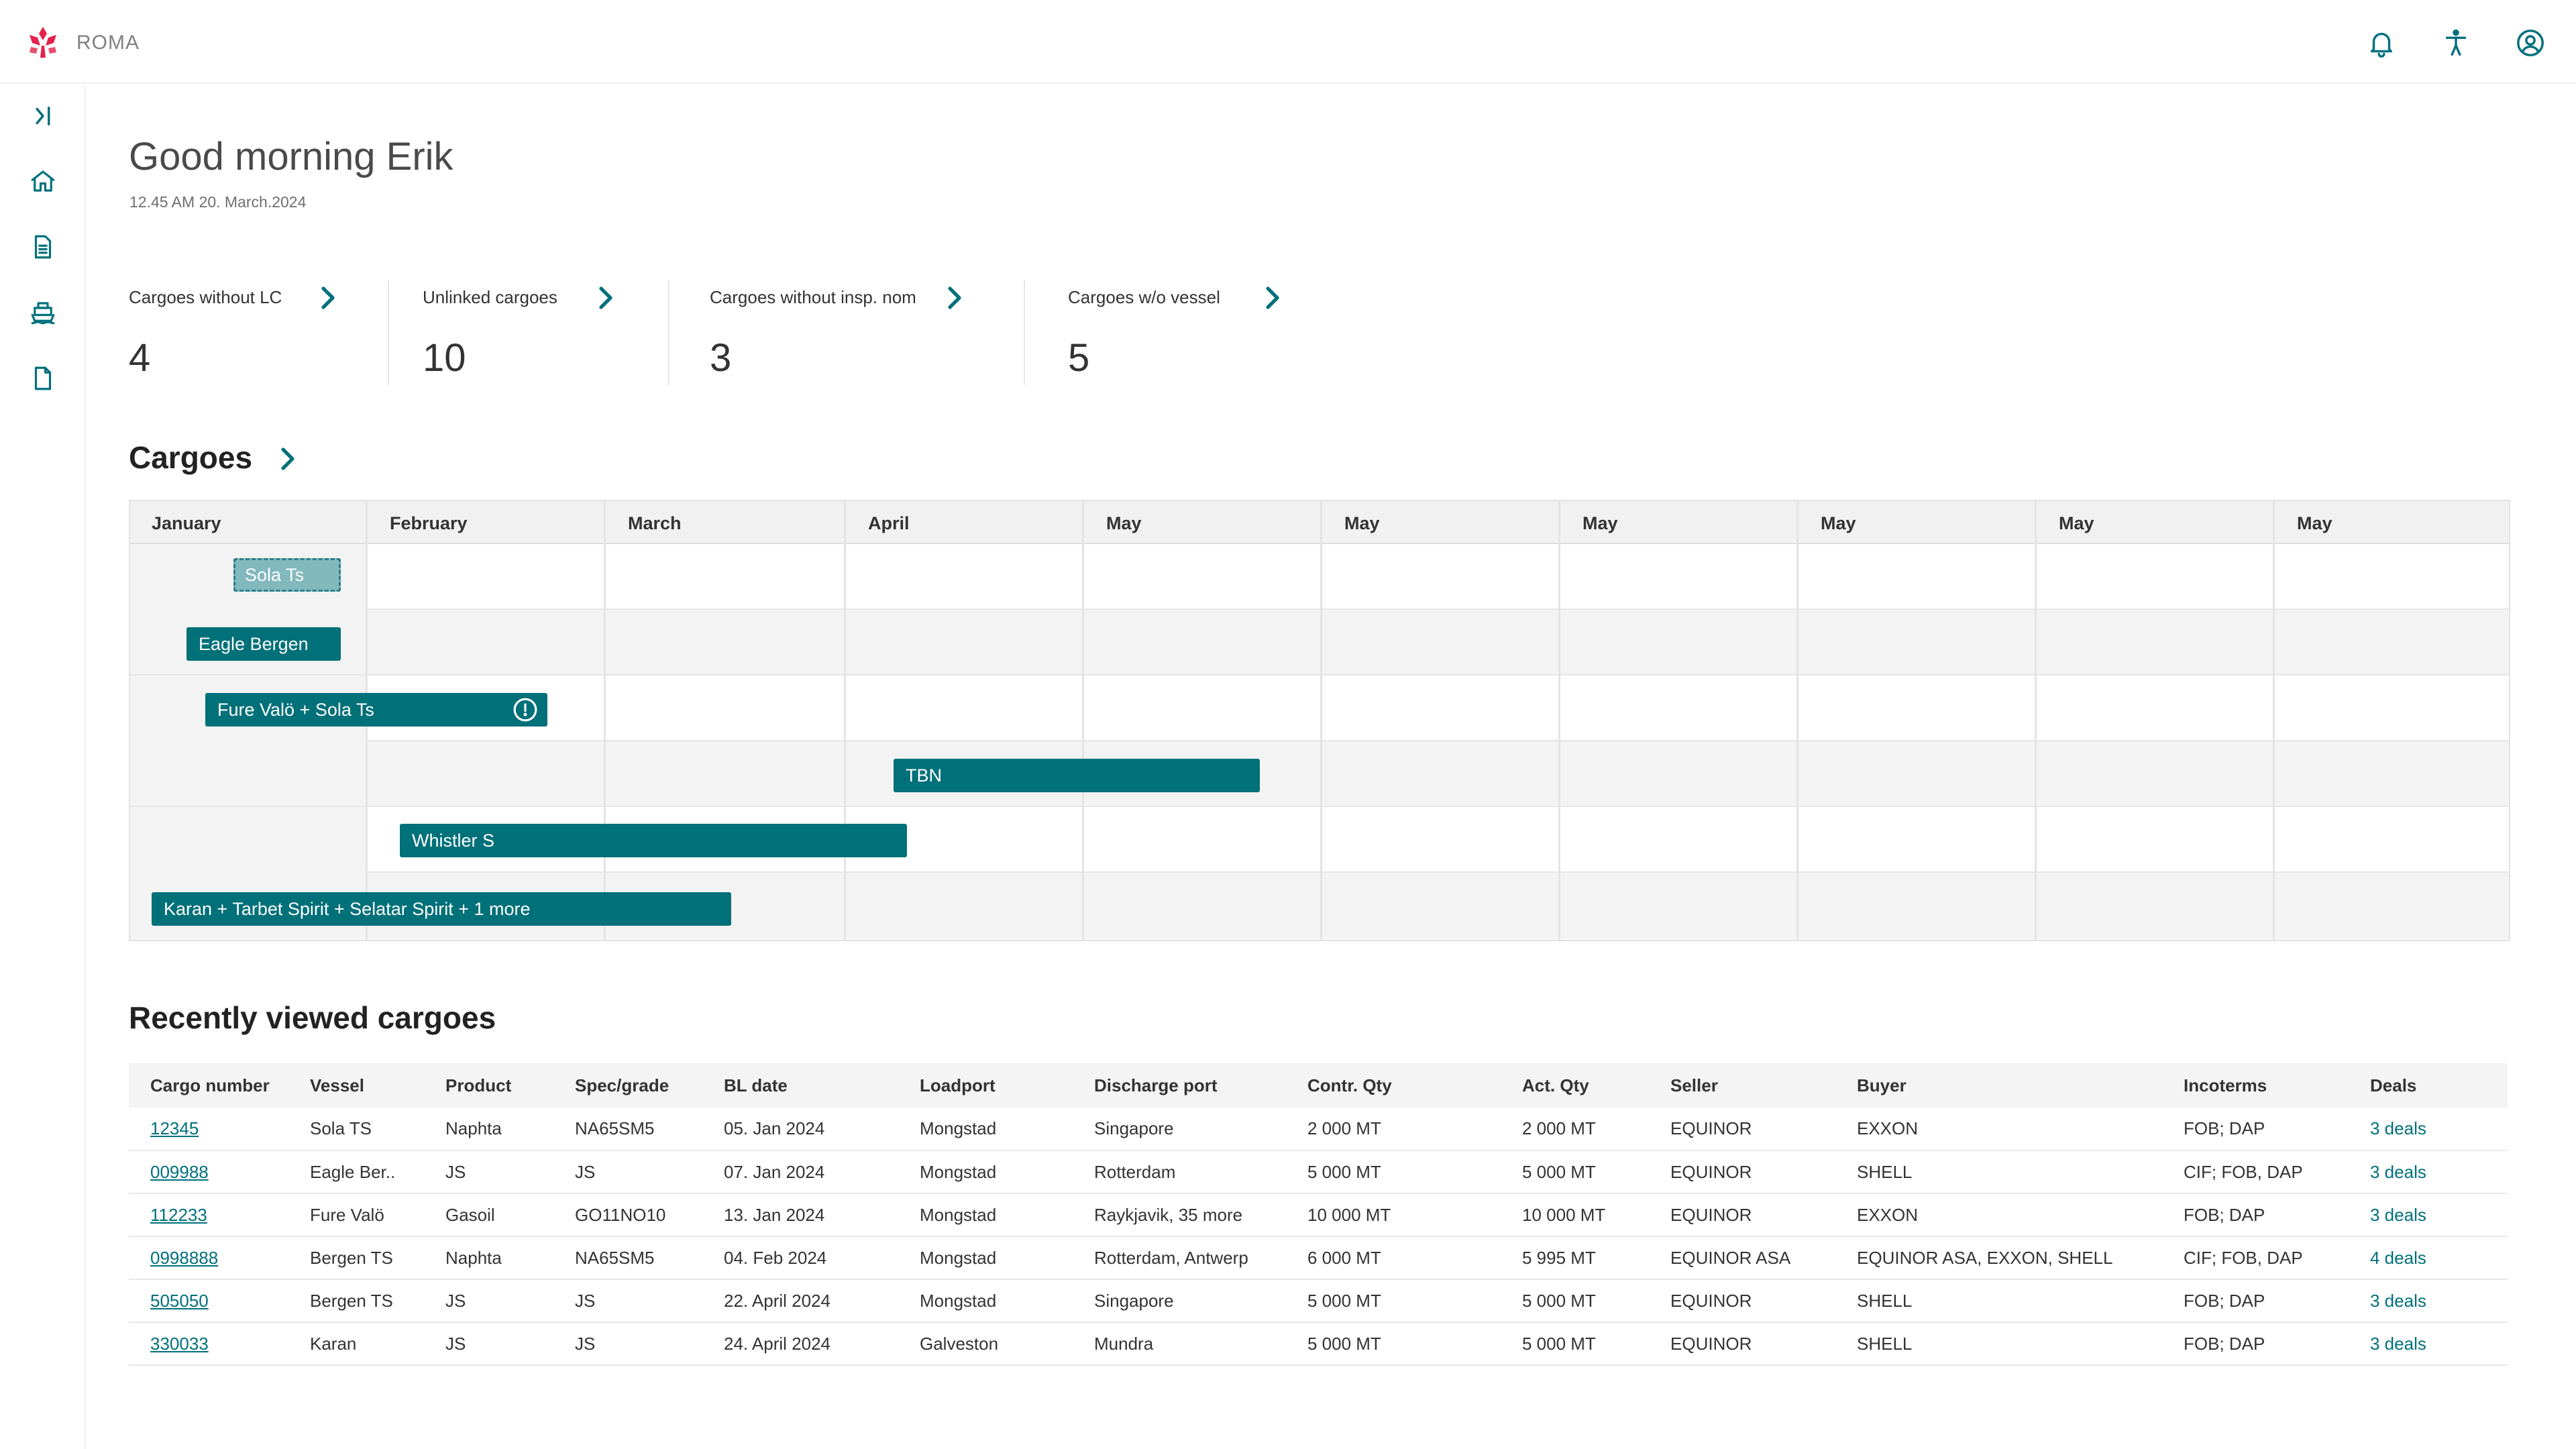  I want to click on column-header: Incoterms, so click(2225, 1085).